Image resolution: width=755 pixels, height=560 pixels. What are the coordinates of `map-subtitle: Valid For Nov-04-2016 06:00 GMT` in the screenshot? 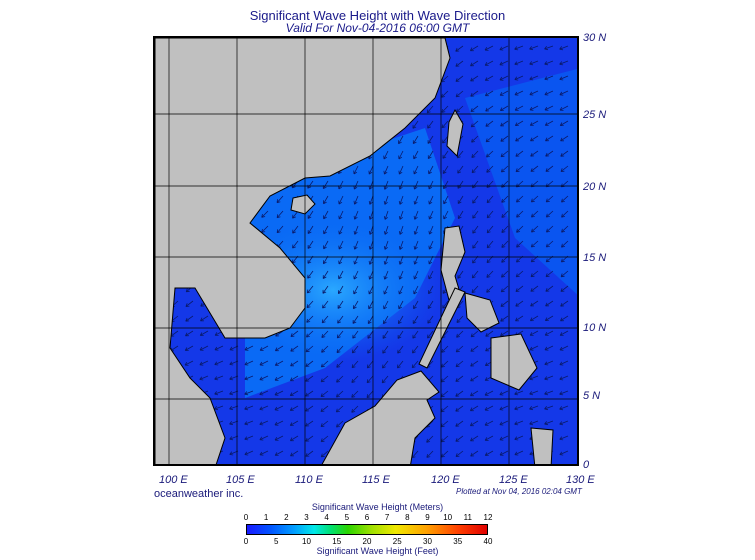 It's located at (377, 28).